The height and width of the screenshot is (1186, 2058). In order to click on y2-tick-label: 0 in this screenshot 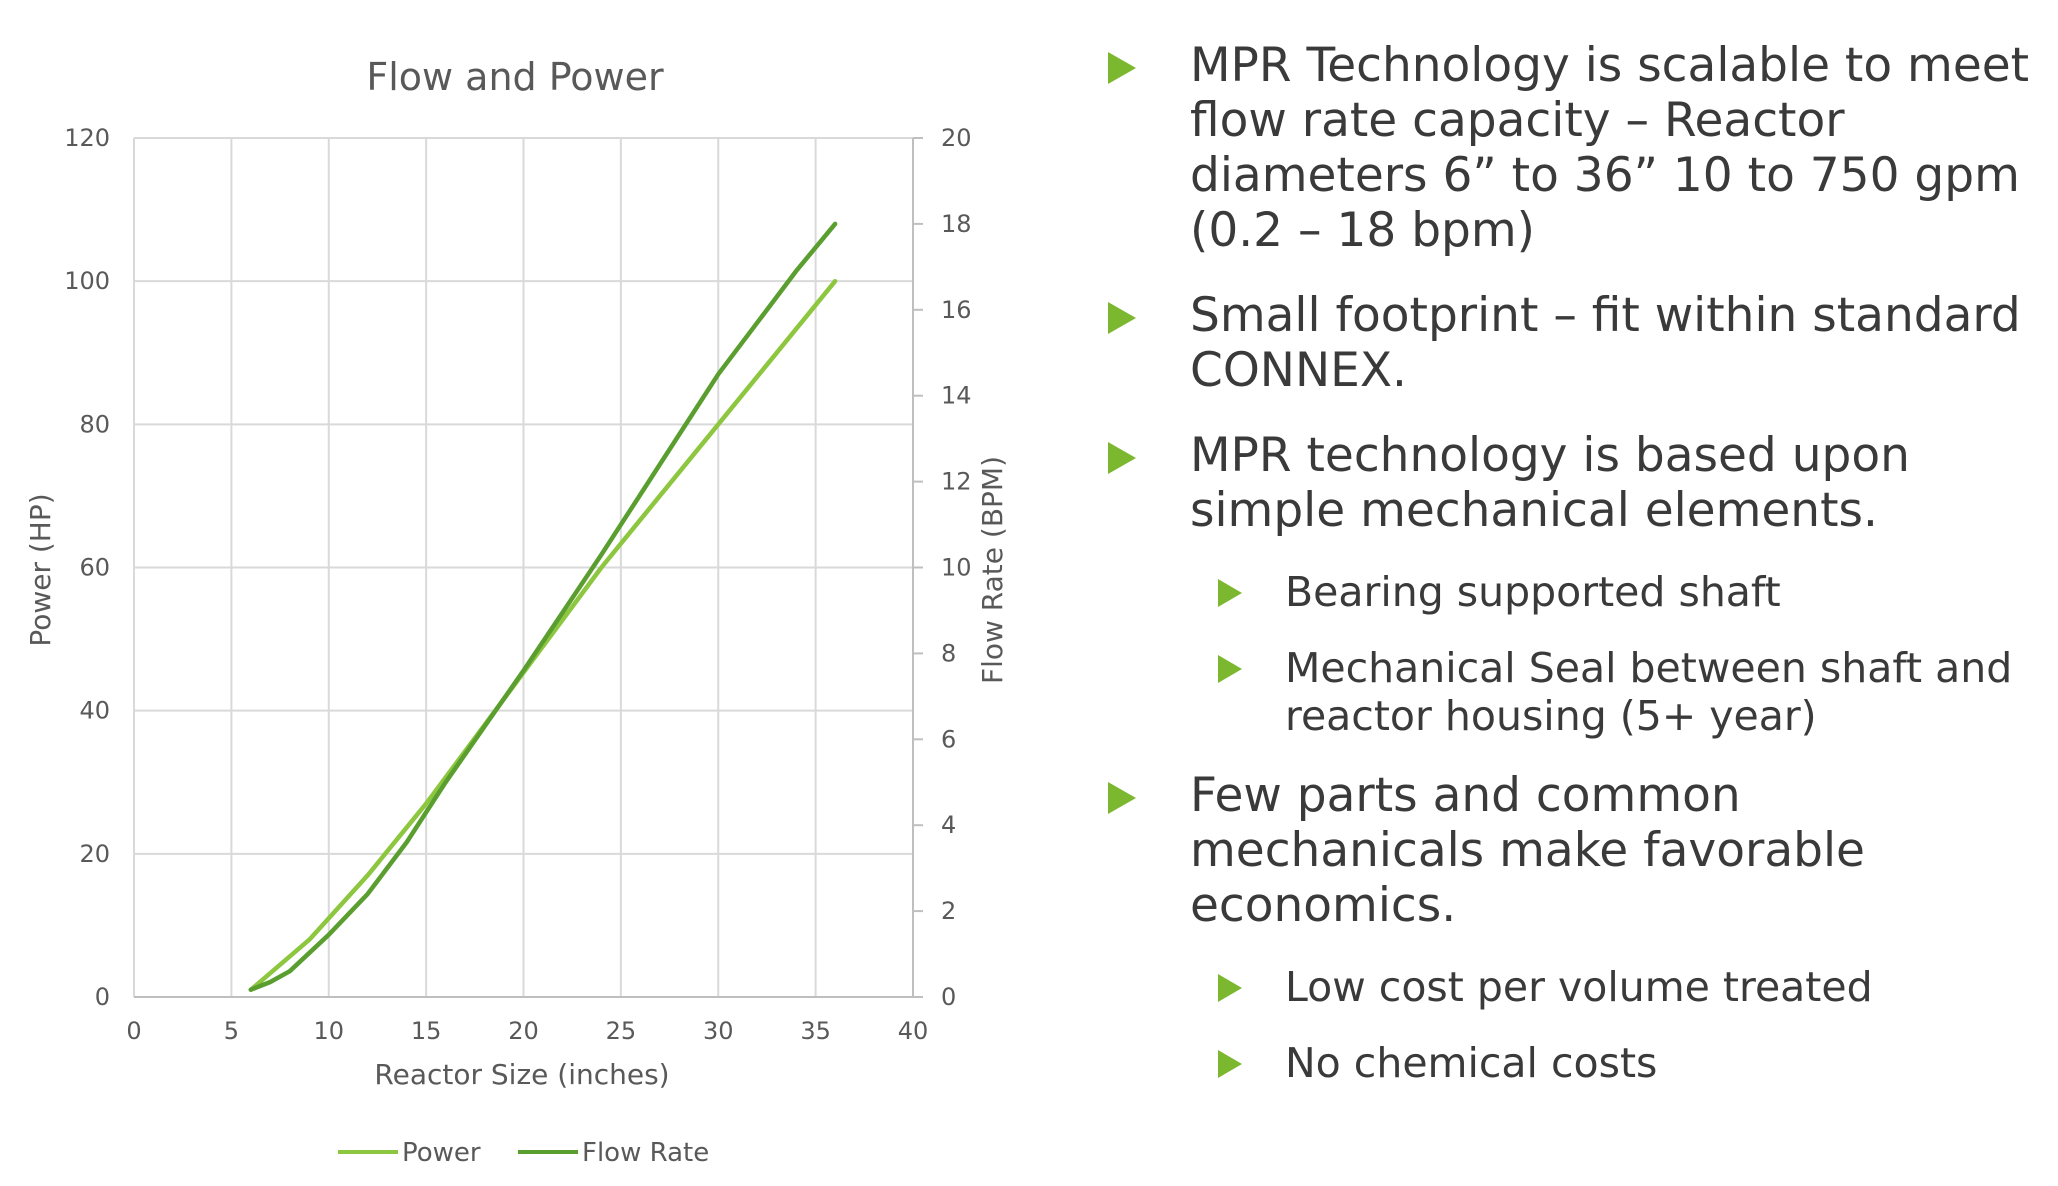, I will do `click(948, 997)`.